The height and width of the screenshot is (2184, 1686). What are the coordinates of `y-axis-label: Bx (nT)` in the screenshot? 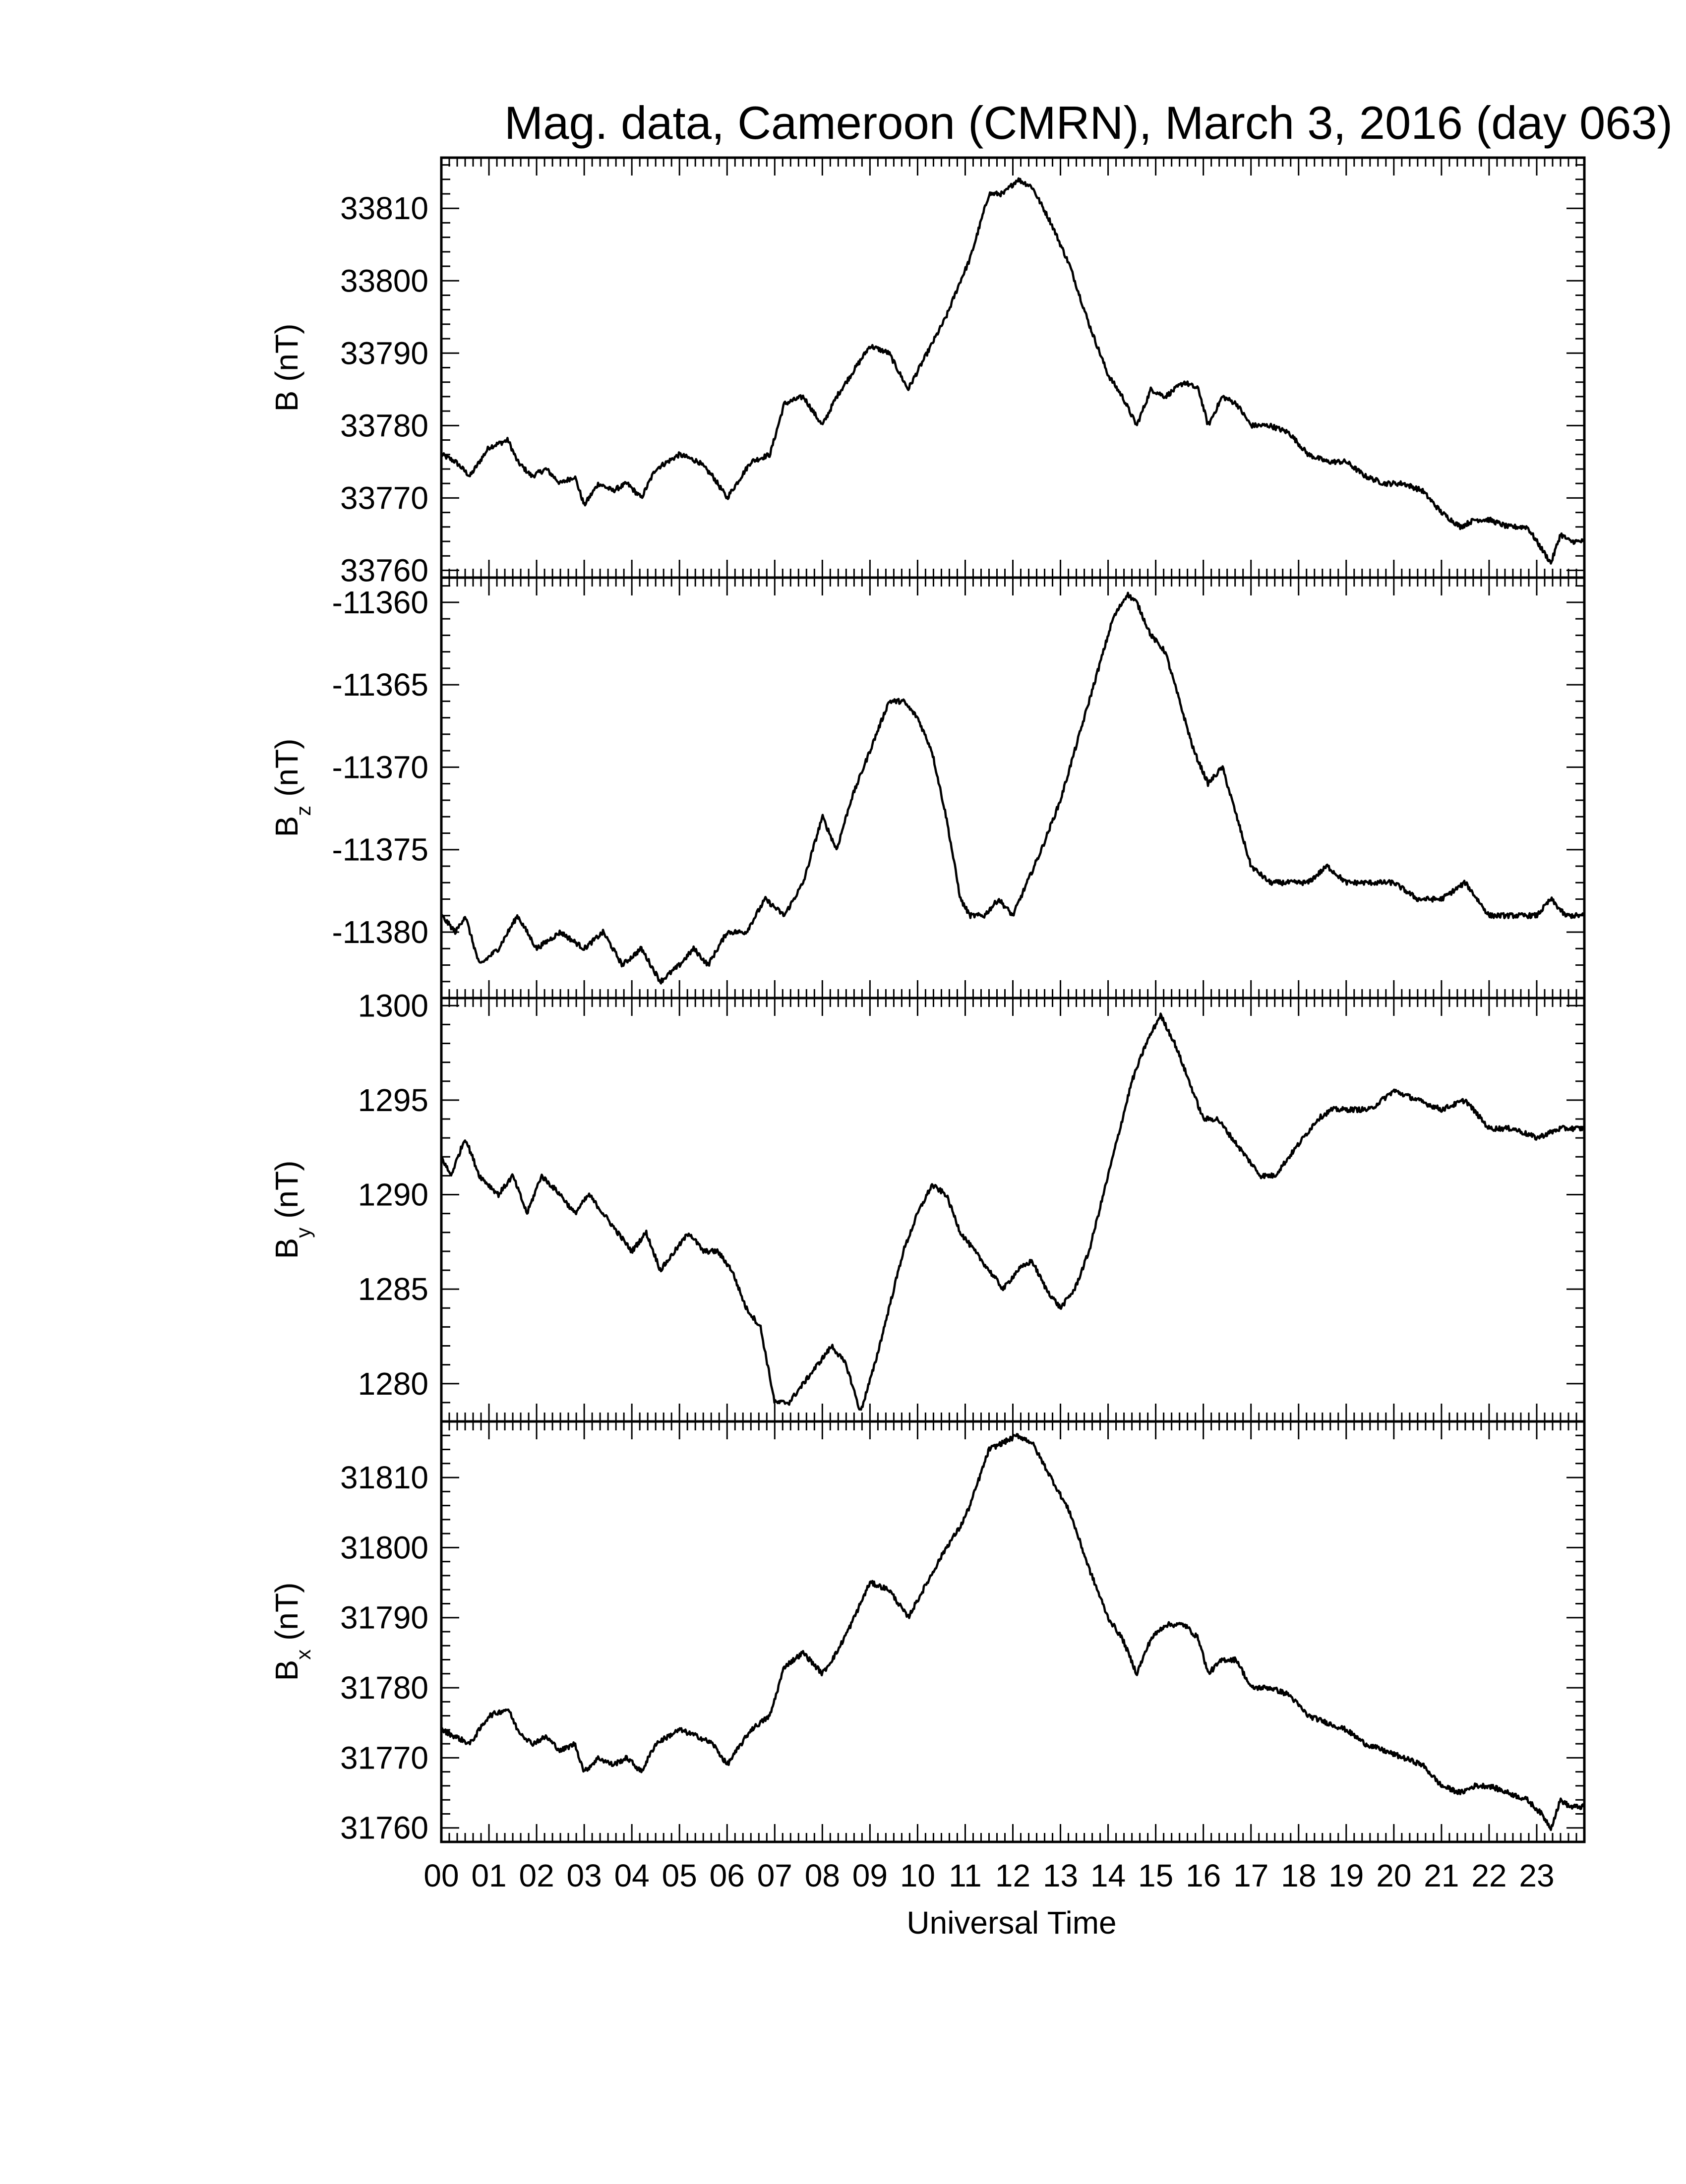 It's located at (292, 1632).